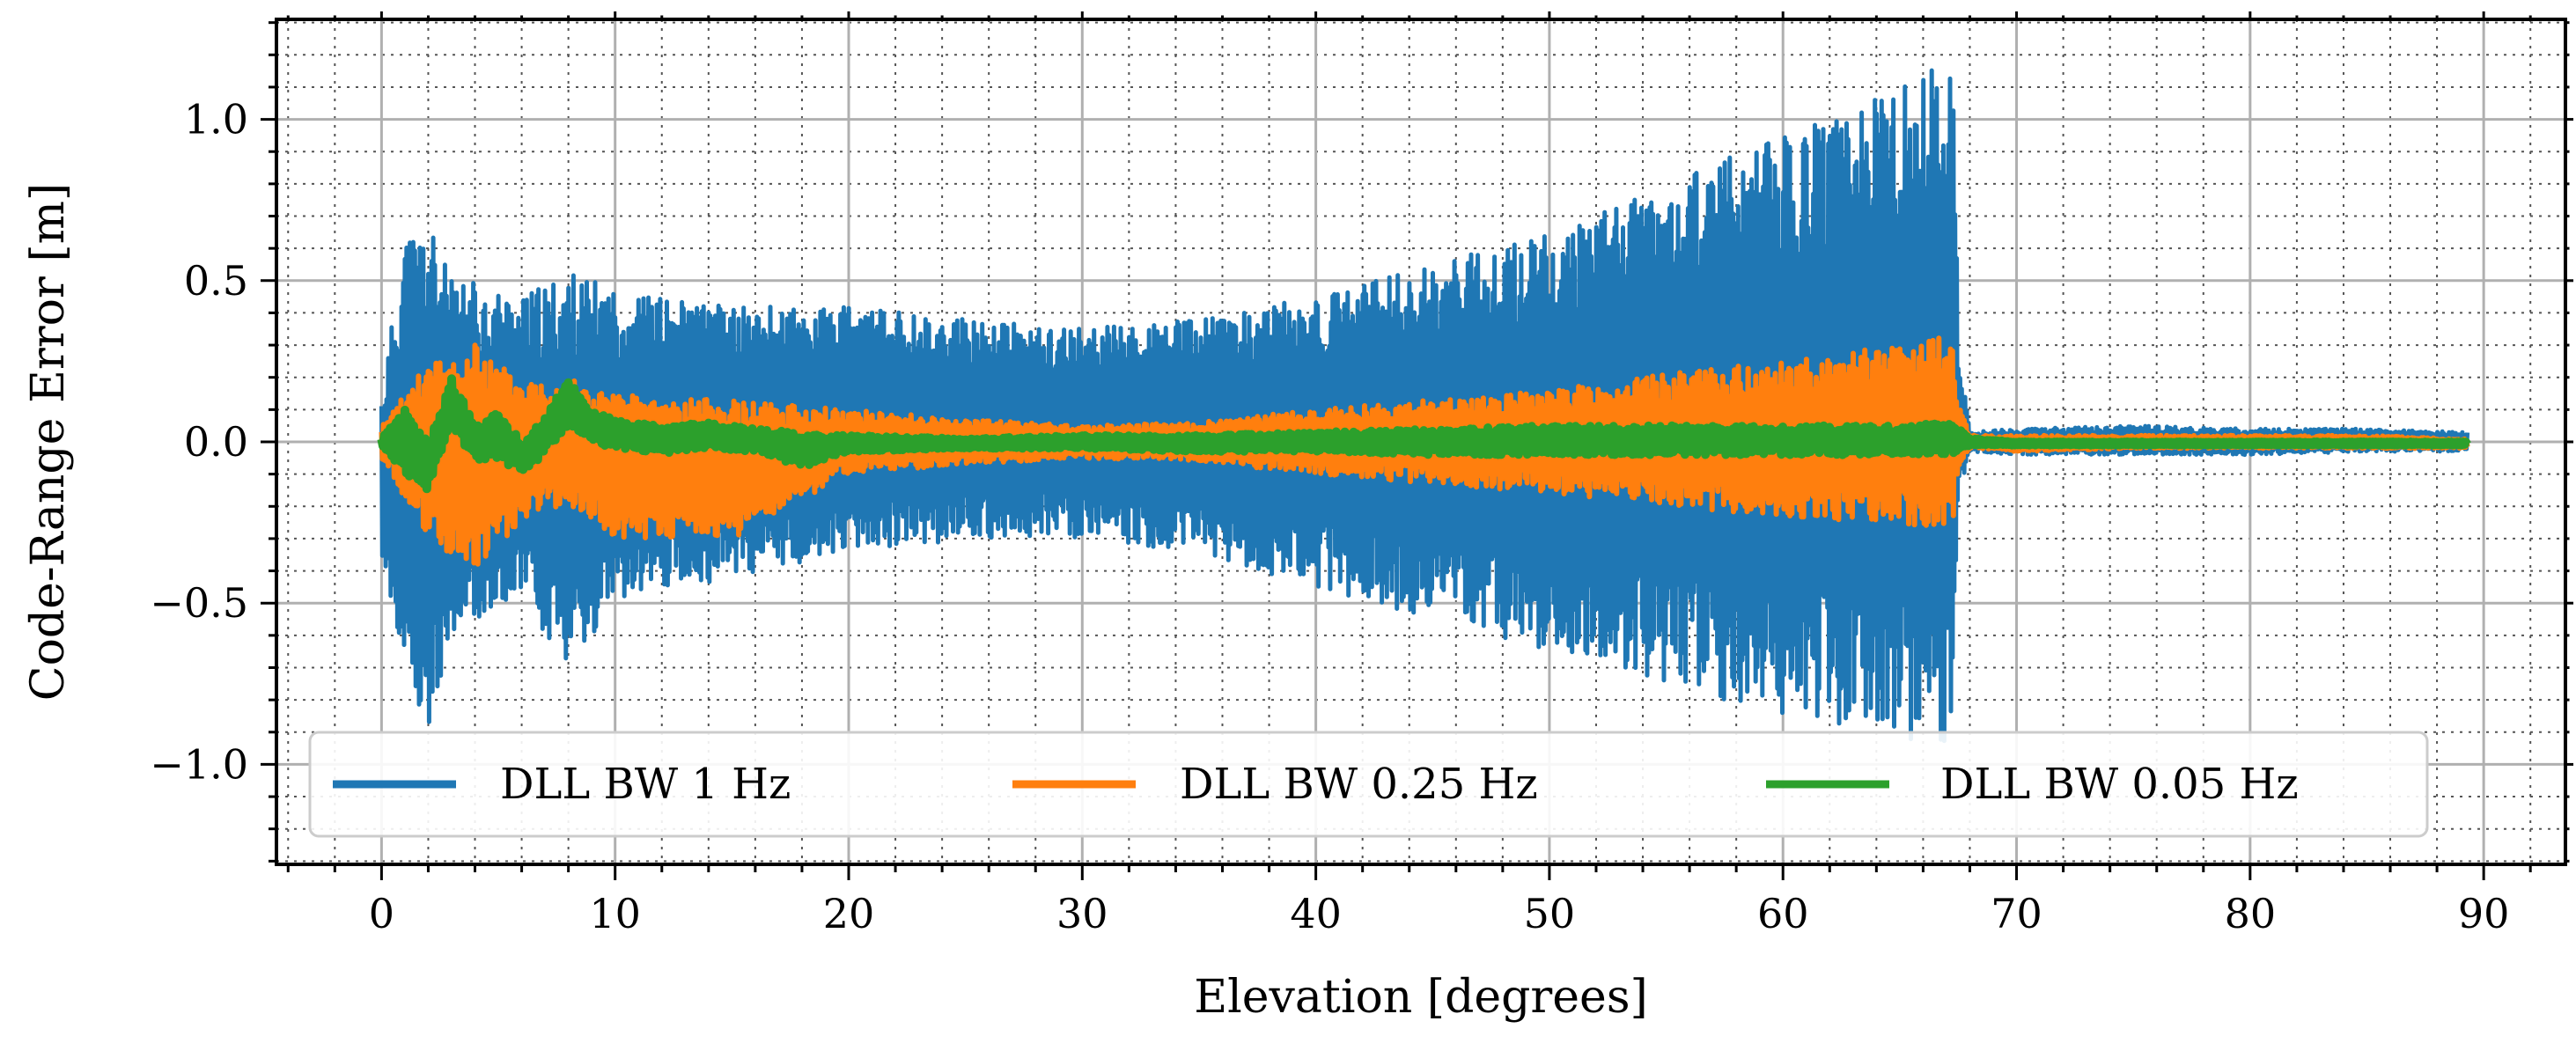 Image resolution: width=2576 pixels, height=1058 pixels. What do you see at coordinates (199, 764) in the screenshot?
I see `y-tick-label: −1.0` at bounding box center [199, 764].